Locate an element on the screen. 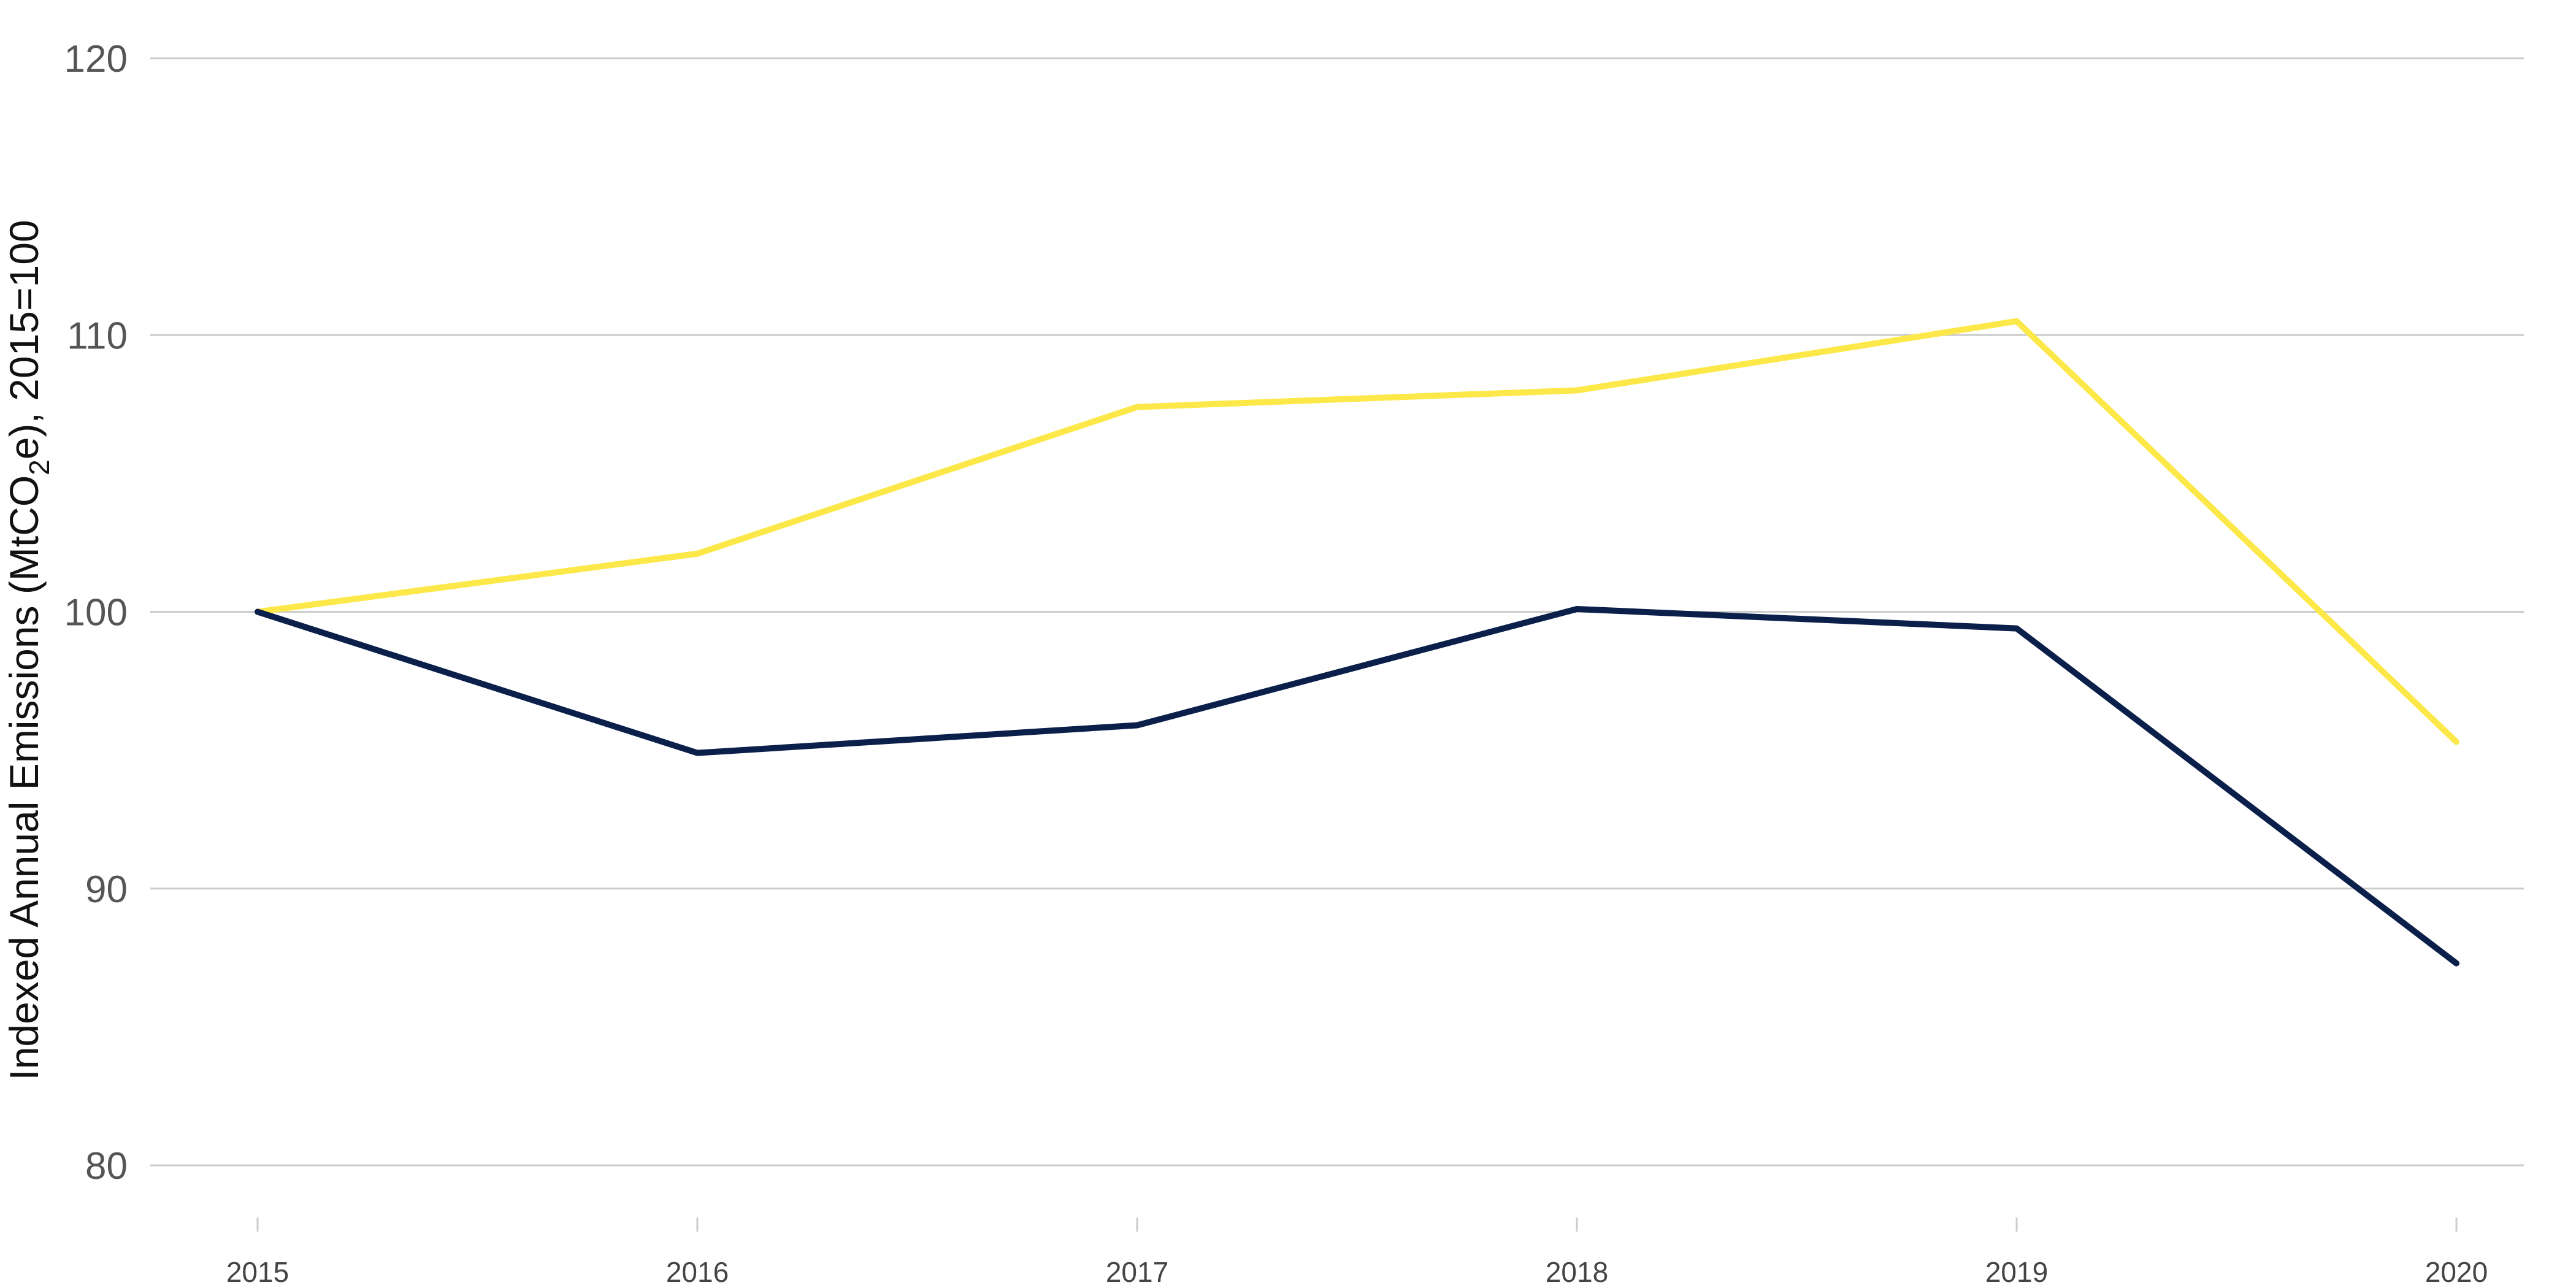 This screenshot has height=1288, width=2576. y-tick-label: 80 is located at coordinates (106, 1166).